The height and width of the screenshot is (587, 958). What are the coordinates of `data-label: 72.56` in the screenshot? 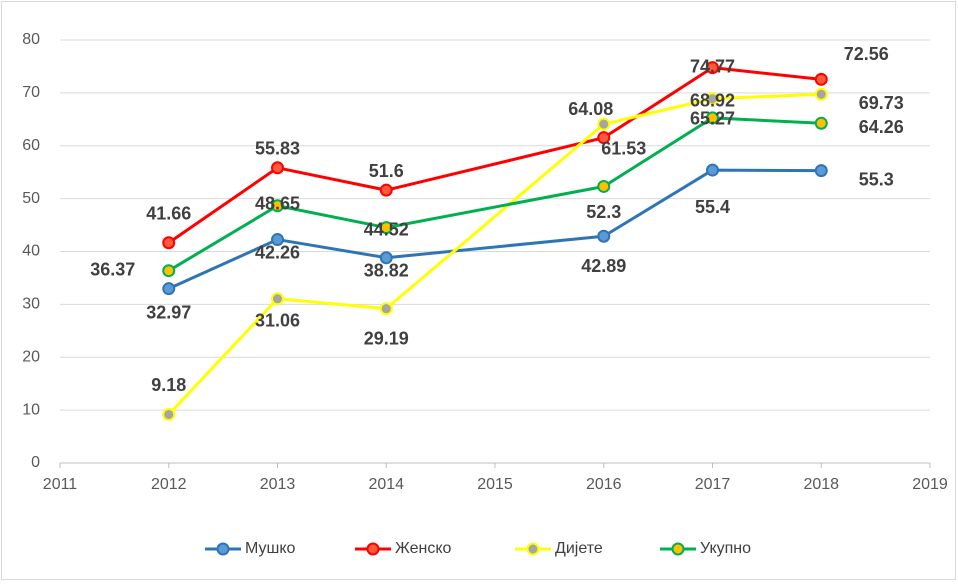 It's located at (866, 54).